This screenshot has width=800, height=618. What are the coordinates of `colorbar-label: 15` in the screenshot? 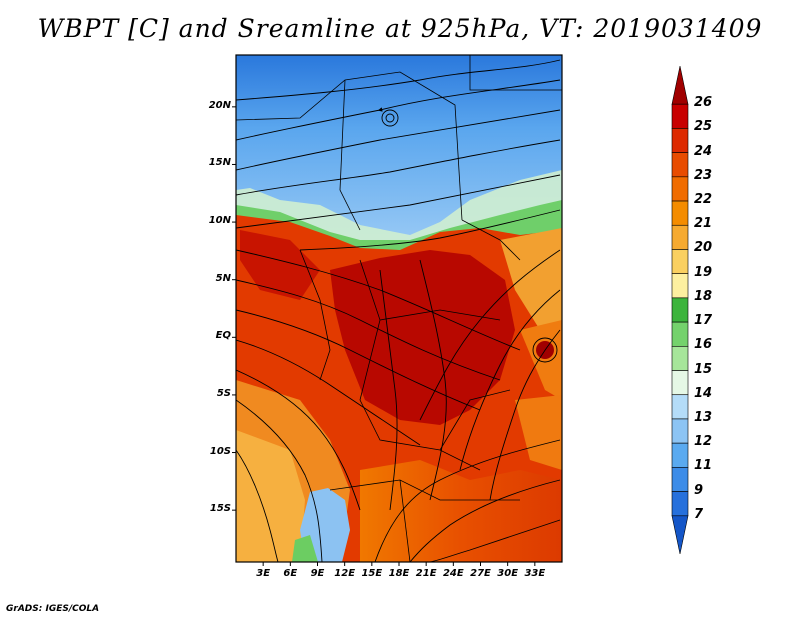 It's located at (703, 369).